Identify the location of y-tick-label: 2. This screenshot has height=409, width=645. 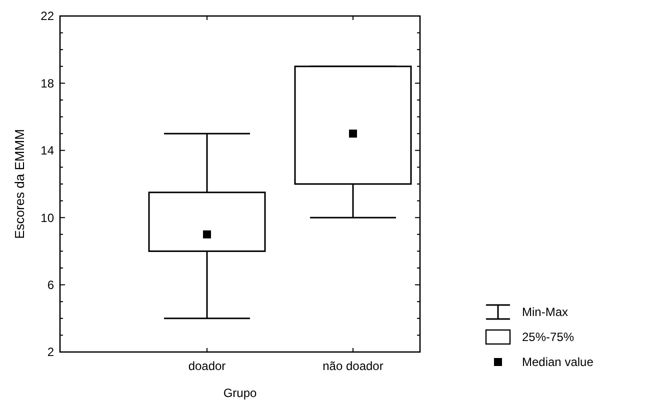
(50, 352).